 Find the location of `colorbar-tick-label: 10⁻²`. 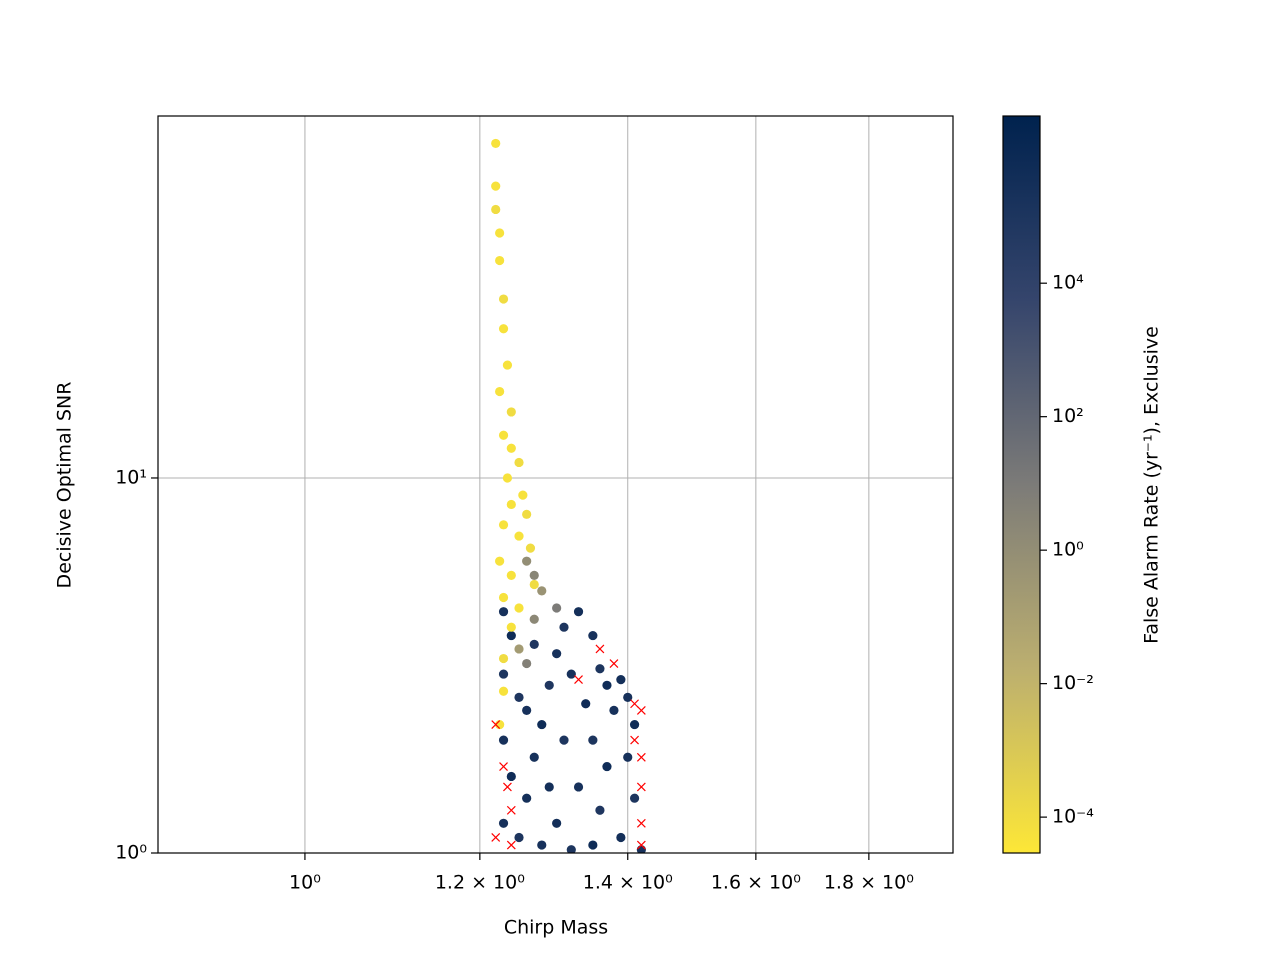

colorbar-tick-label: 10⁻² is located at coordinates (1073, 683).